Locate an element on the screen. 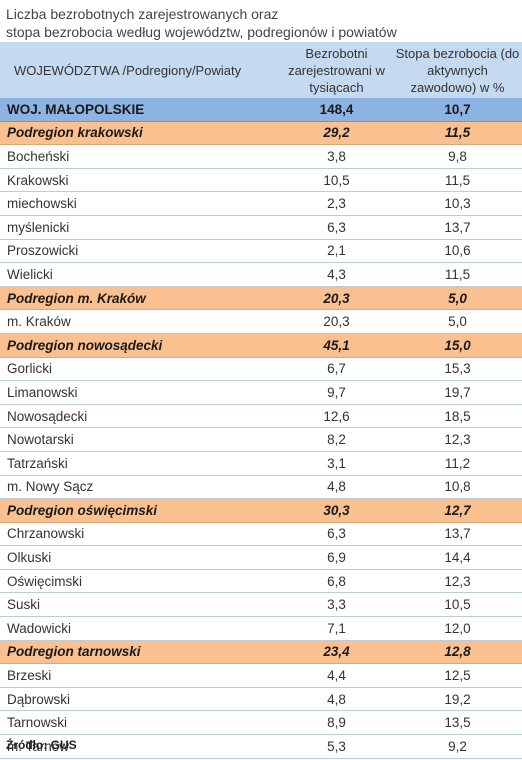 This screenshot has width=522, height=760. county-row: Wielicki 4,3 11,5 is located at coordinates (261, 274).